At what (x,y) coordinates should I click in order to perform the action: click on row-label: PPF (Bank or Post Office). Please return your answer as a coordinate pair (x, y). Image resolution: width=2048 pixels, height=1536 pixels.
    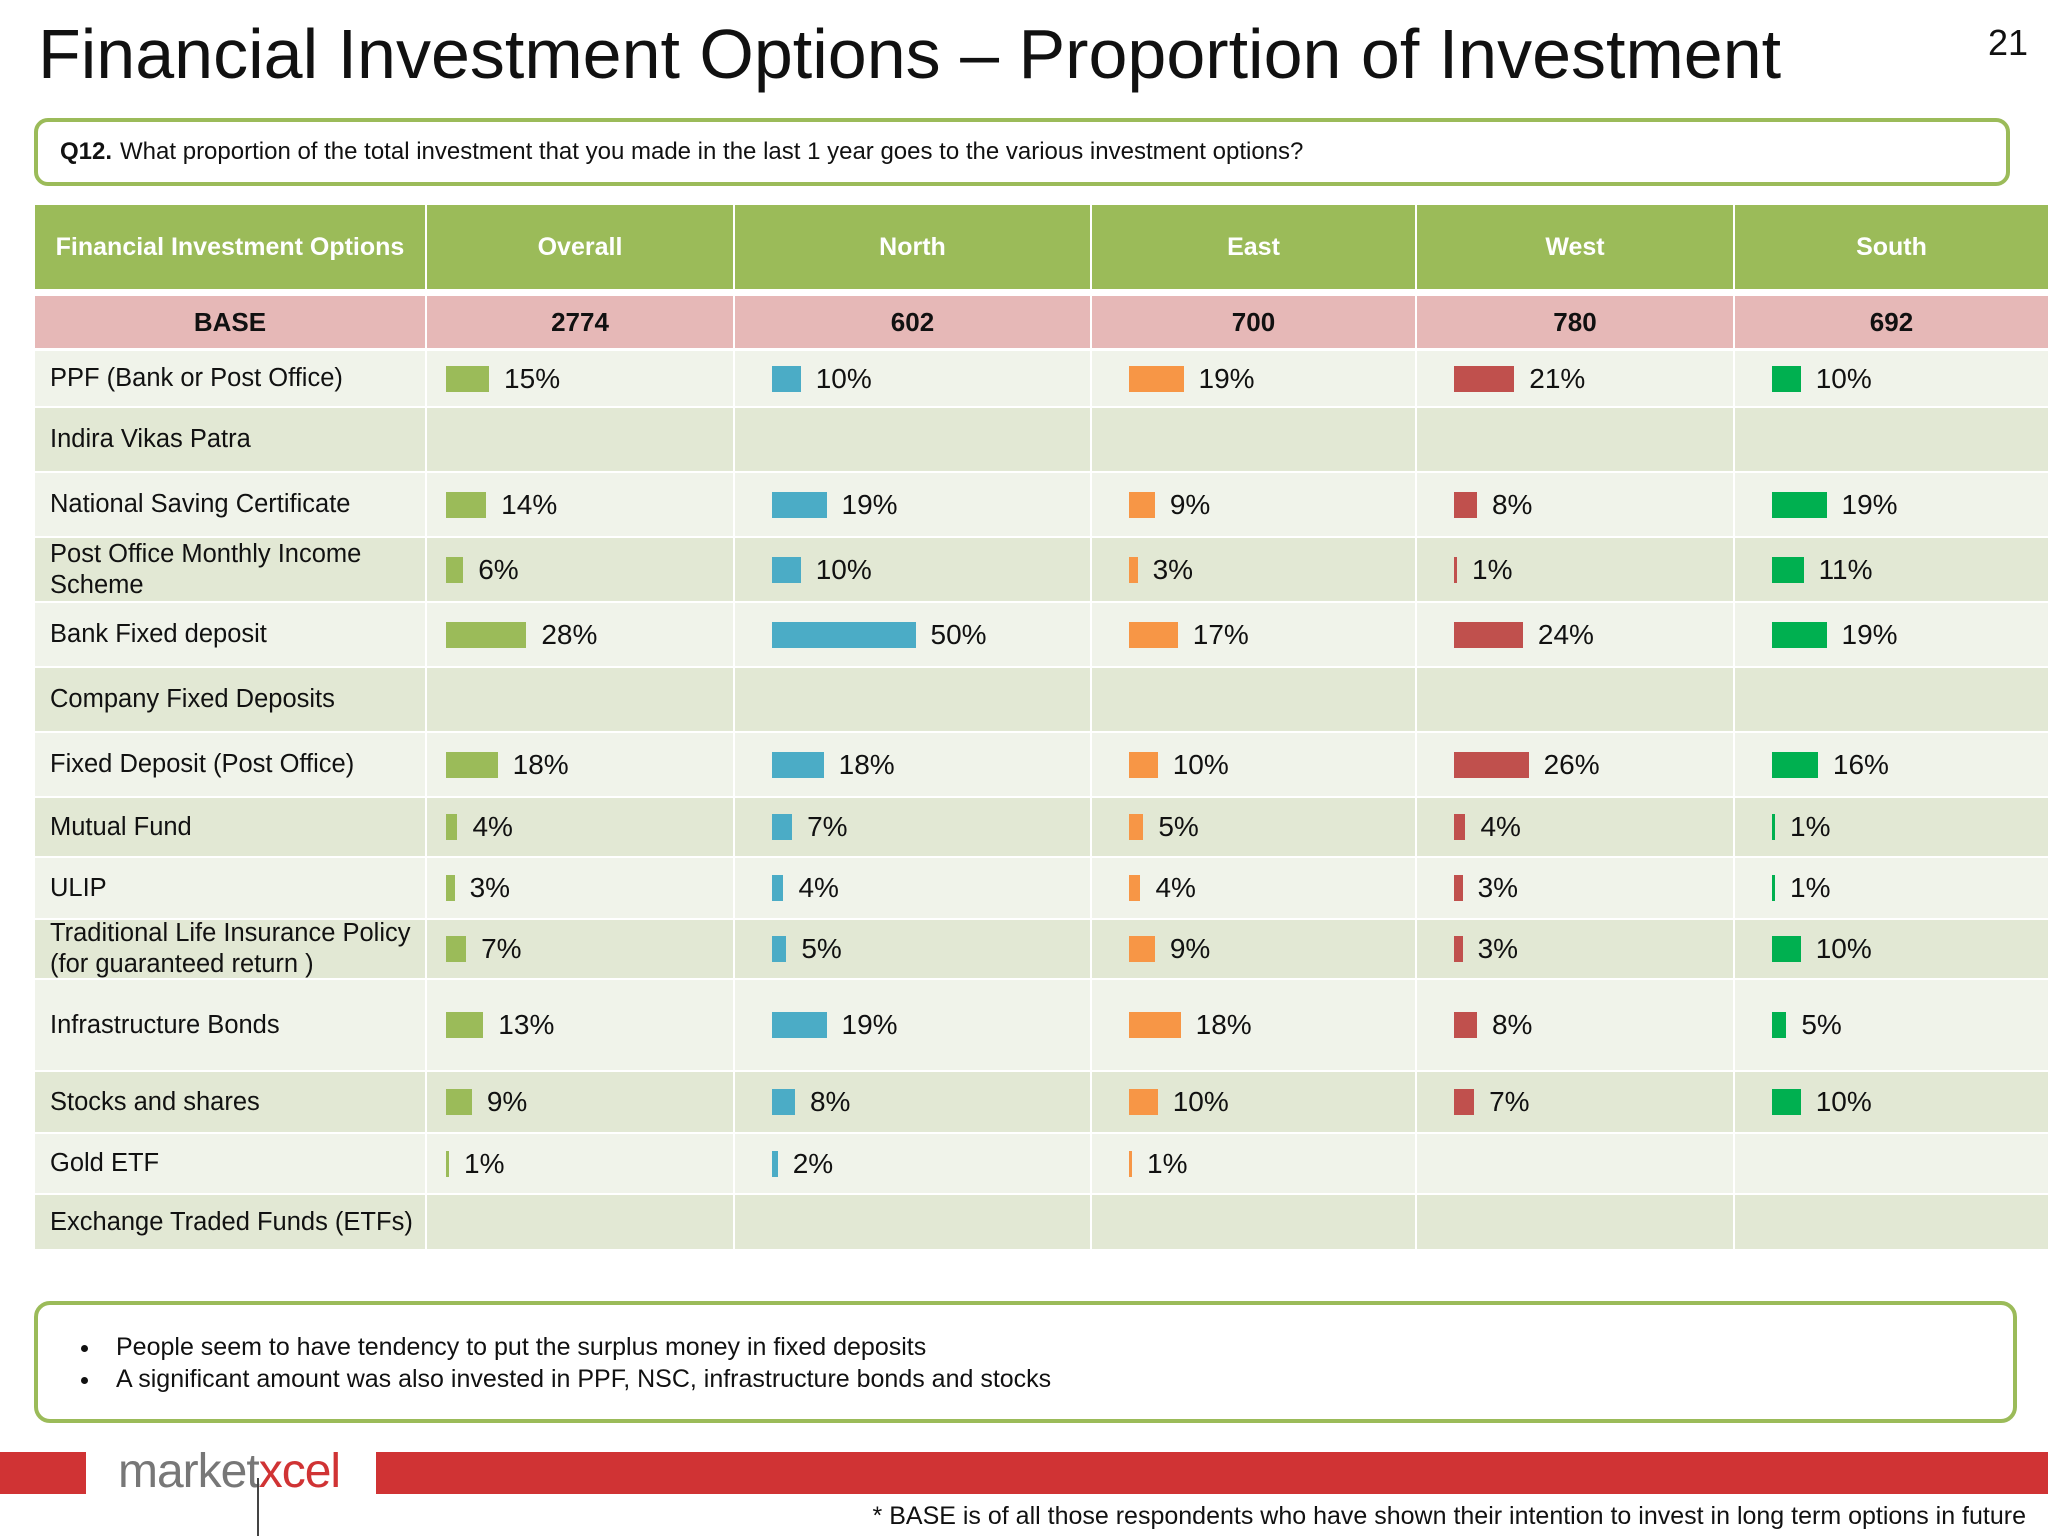
    Looking at the image, I should click on (230, 378).